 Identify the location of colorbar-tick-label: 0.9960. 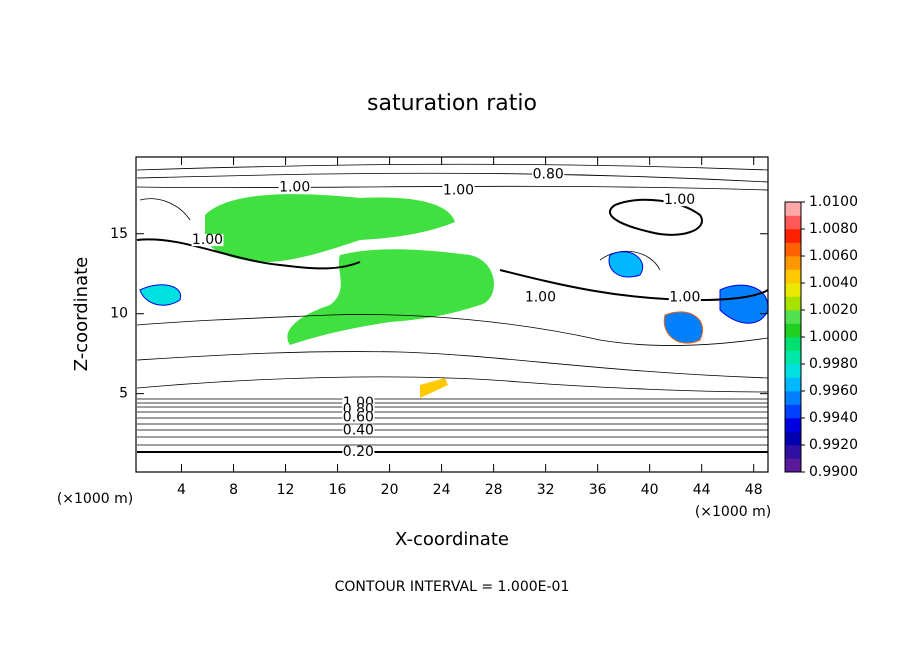
(833, 391).